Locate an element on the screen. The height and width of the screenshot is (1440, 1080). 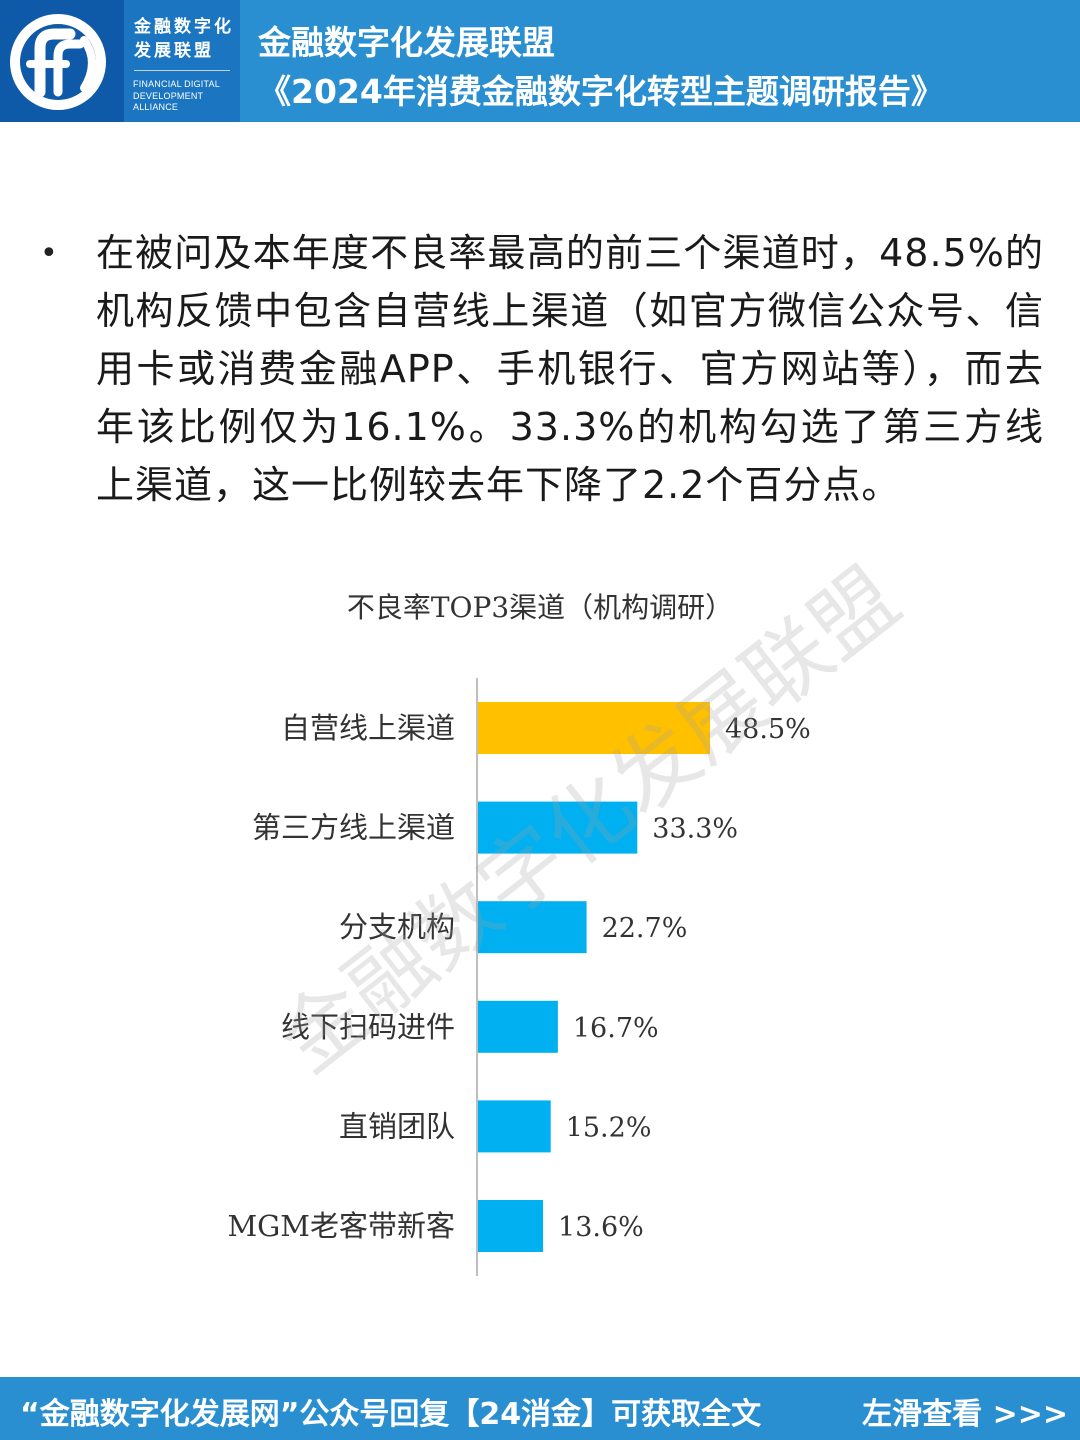
header-subtitle: 《2024年消费金融数字化转型主题调研报告》 is located at coordinates (601, 91).